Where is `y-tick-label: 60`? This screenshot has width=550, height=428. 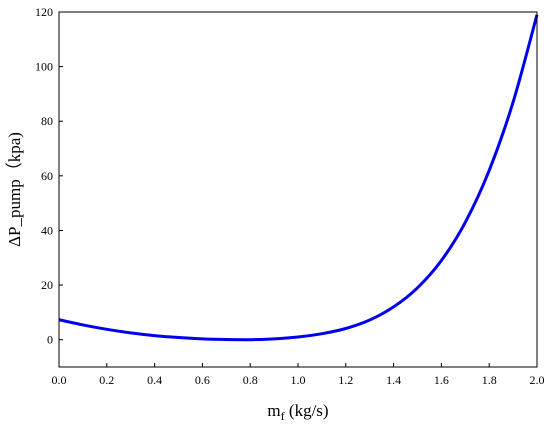 y-tick-label: 60 is located at coordinates (47, 176).